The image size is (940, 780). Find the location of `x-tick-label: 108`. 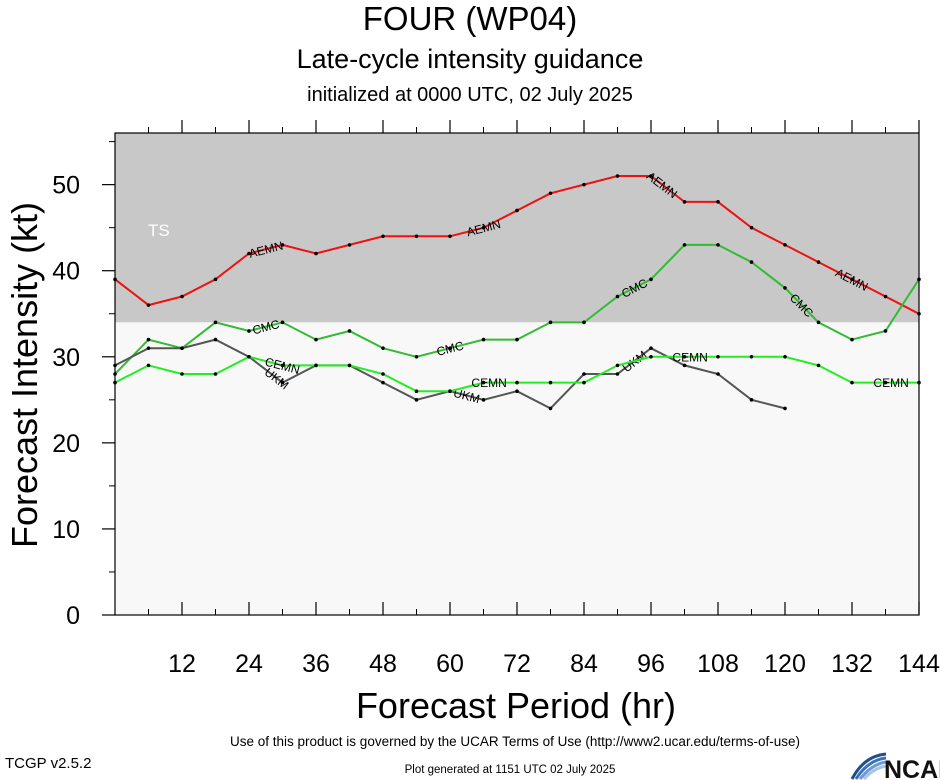

x-tick-label: 108 is located at coordinates (718, 664).